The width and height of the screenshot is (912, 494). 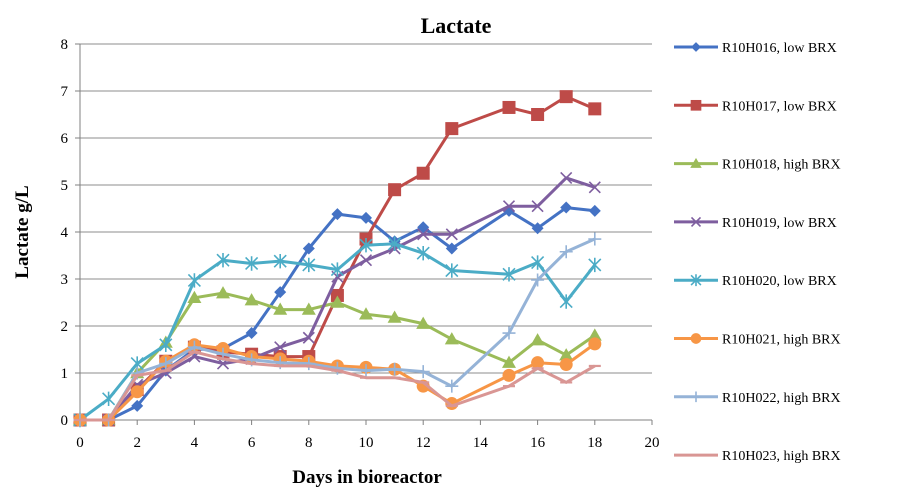 I want to click on x-tick-label: 20, so click(x=652, y=443).